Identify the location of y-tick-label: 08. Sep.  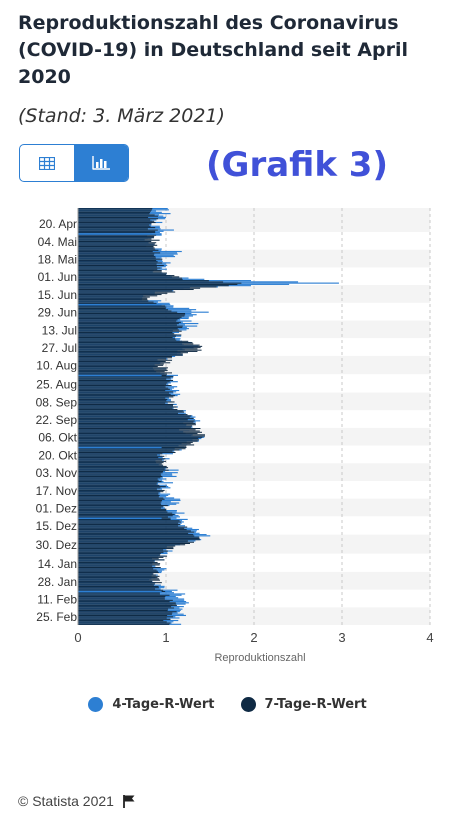
(57, 402).